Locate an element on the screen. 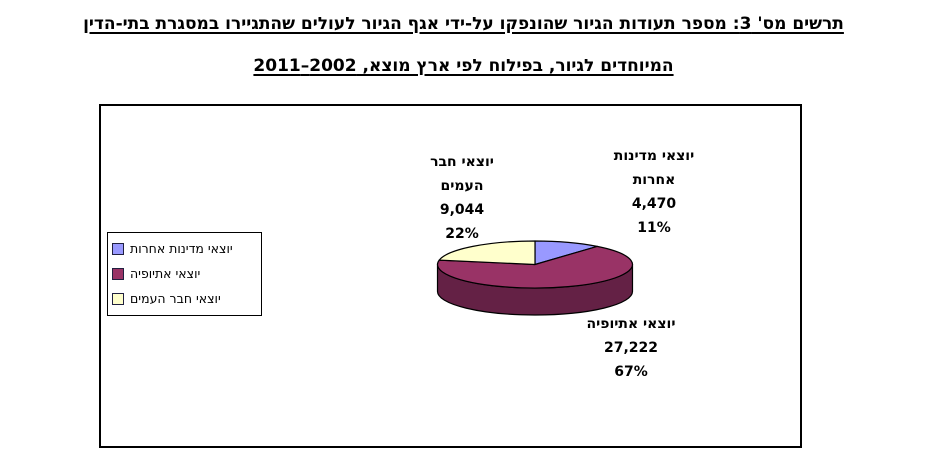 The image size is (927, 466). slice-label-ethiopia: יוצאי אתיופיה 27,222 67% is located at coordinates (631, 348).